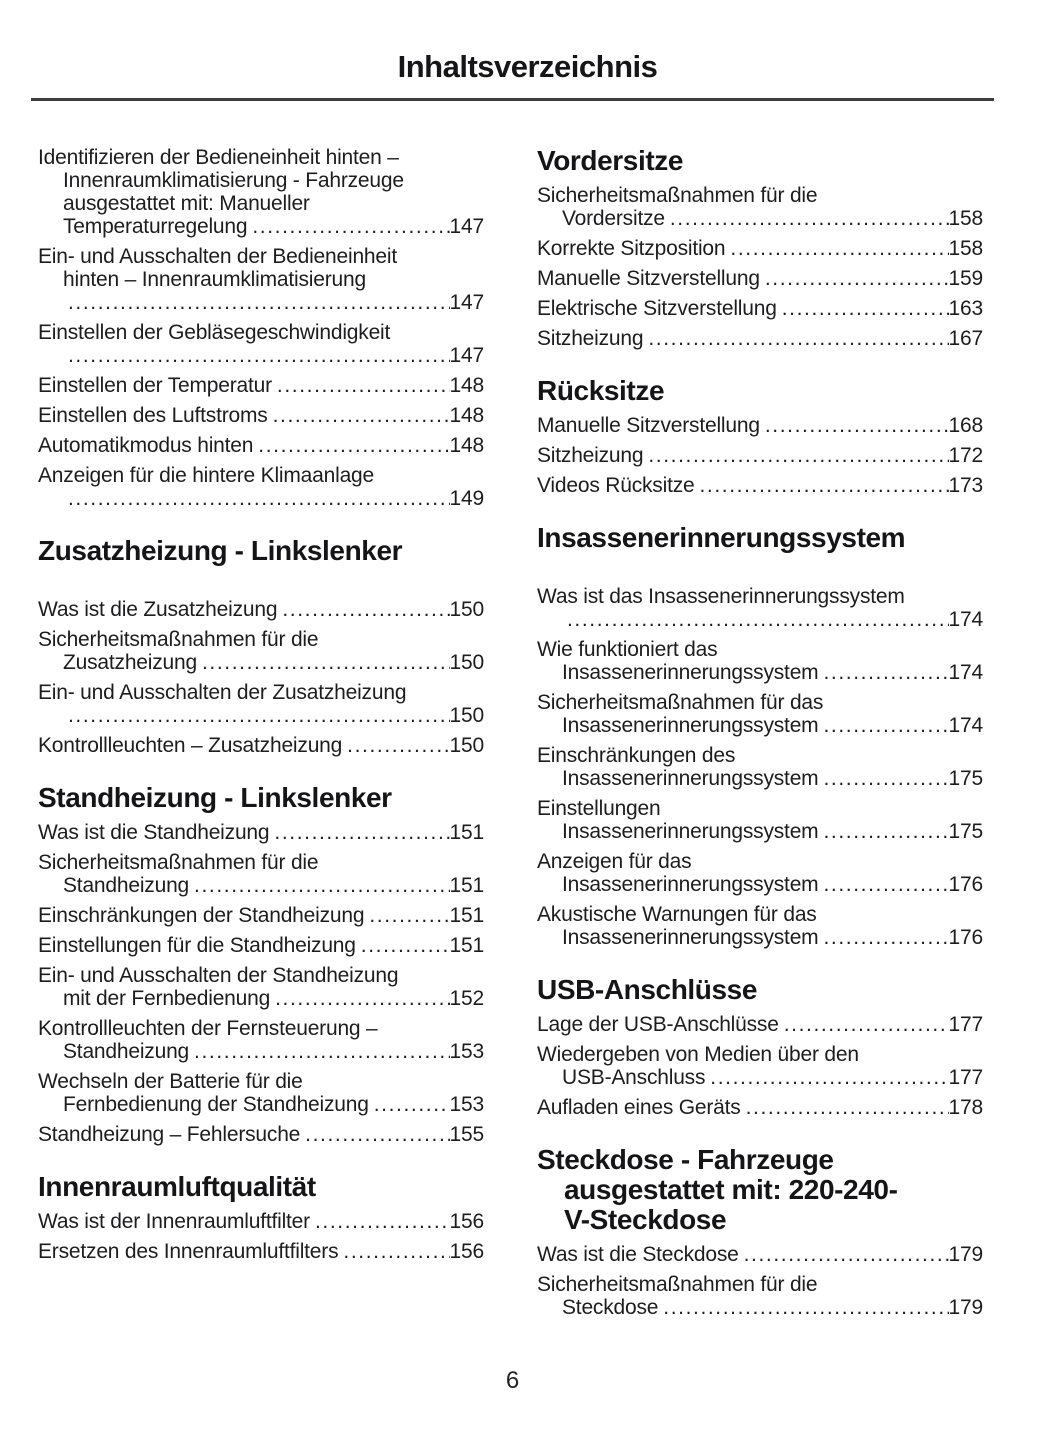 This screenshot has width=1055, height=1448. What do you see at coordinates (467, 1251) in the screenshot?
I see `toc-entry-page-number: 156` at bounding box center [467, 1251].